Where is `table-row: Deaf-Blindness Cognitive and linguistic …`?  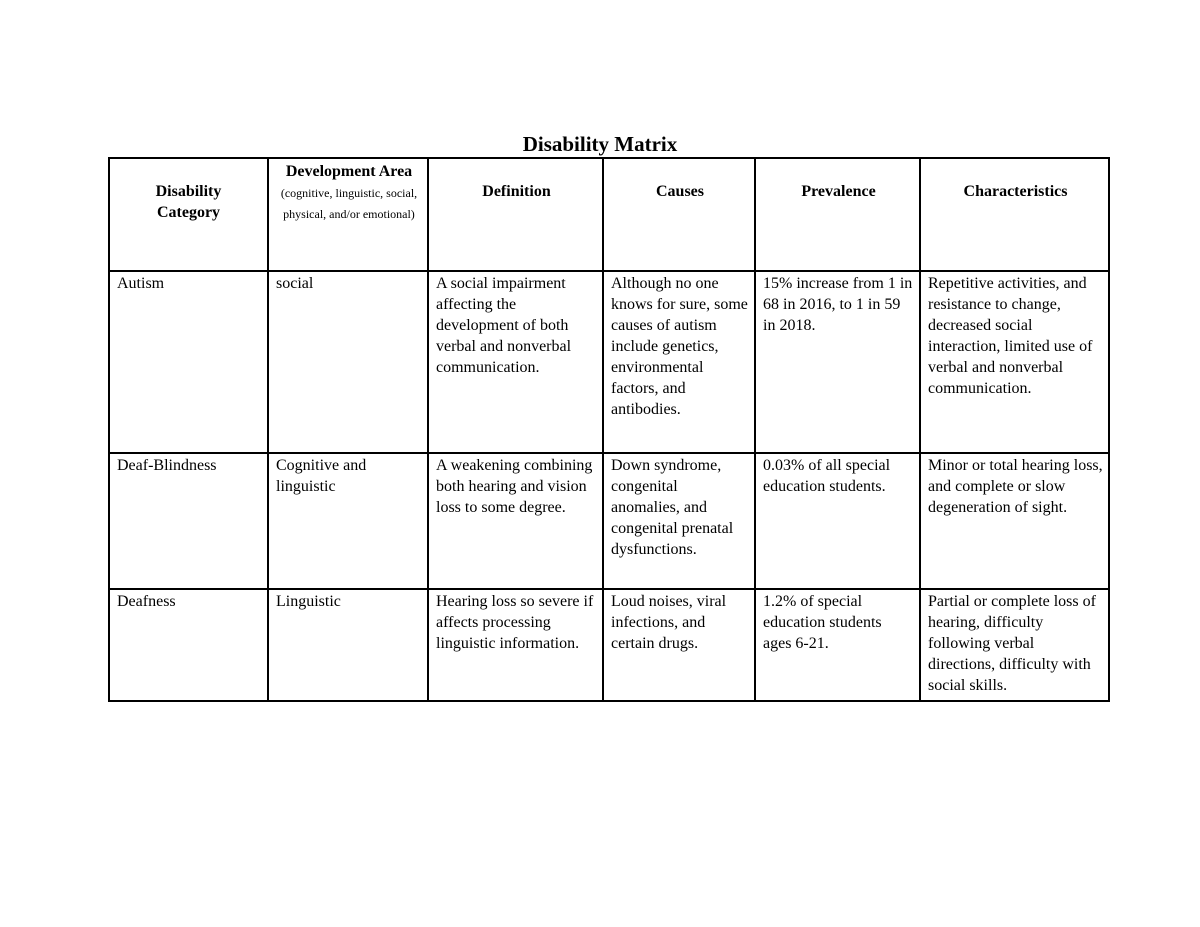
table-row: Deaf-Blindness Cognitive and linguistic … is located at coordinates (609, 521).